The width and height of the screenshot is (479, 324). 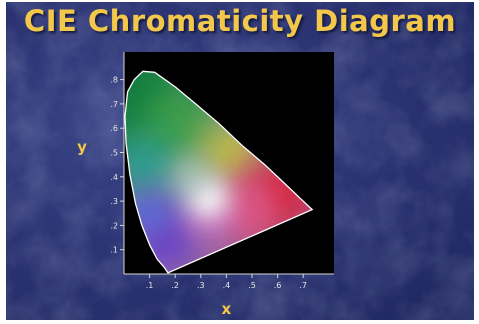 What do you see at coordinates (201, 285) in the screenshot?
I see `x-tick-label: .3` at bounding box center [201, 285].